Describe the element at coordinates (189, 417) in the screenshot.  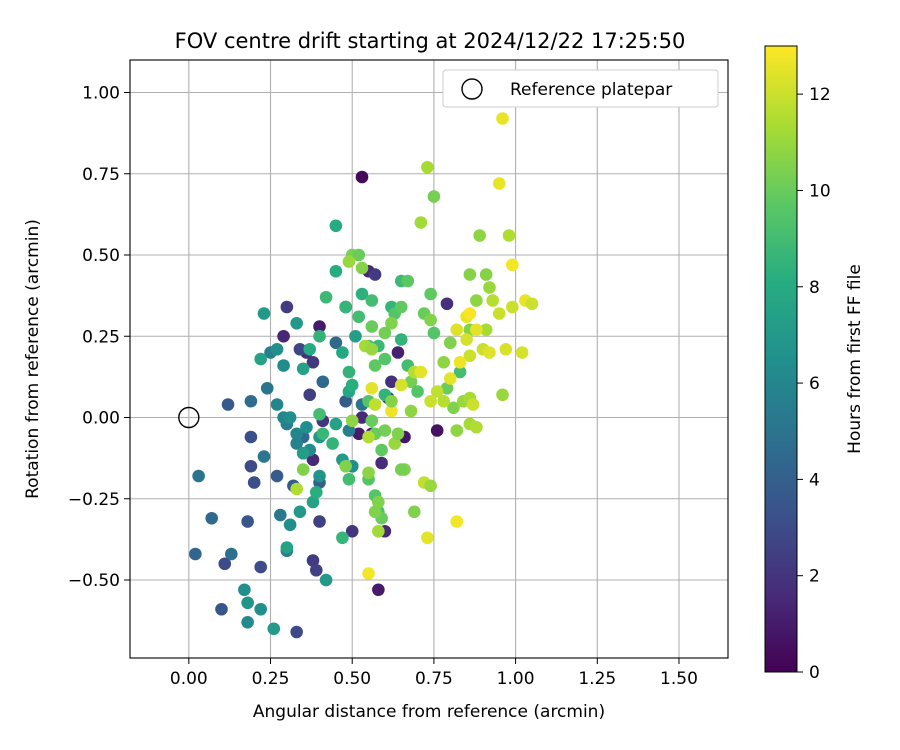
I see `reference-platepar-marker` at that location.